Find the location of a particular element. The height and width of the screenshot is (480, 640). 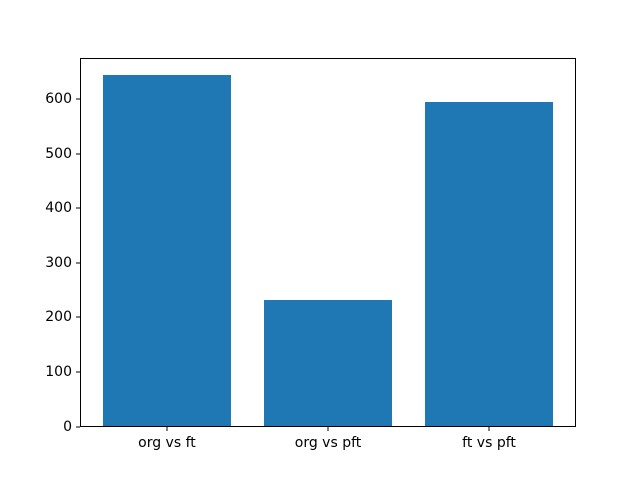

y-tick-label: 100 is located at coordinates (58, 371).